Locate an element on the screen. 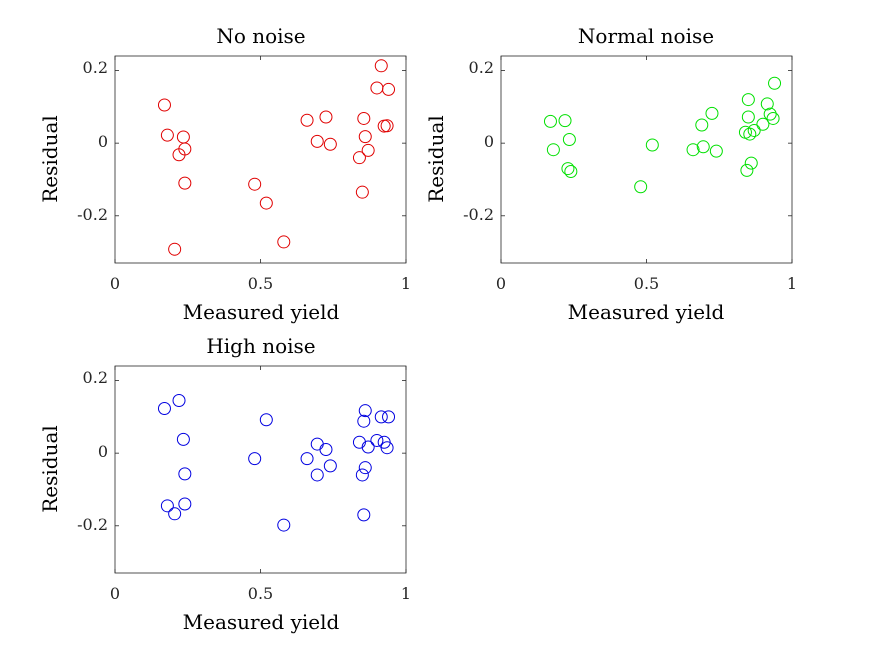 The image size is (875, 656). subplot-title: No noise is located at coordinates (260, 36).